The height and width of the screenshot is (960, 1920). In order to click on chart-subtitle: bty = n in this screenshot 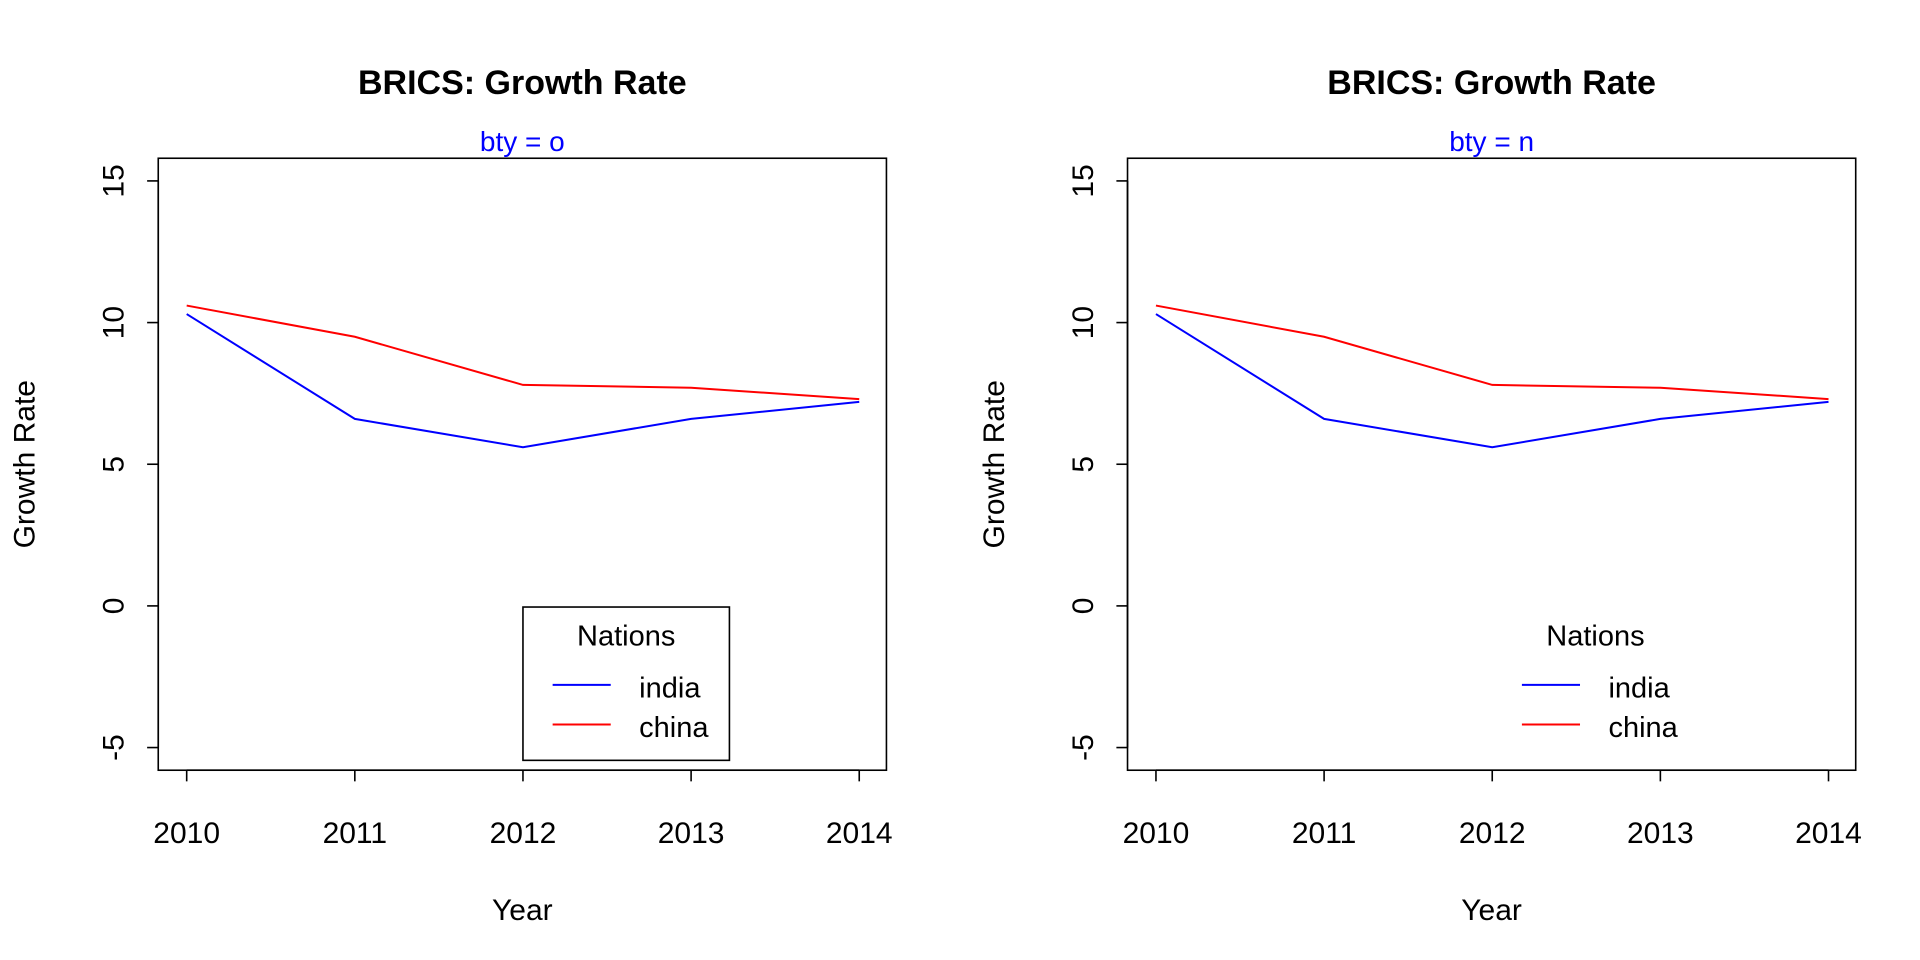, I will do `click(1491, 141)`.